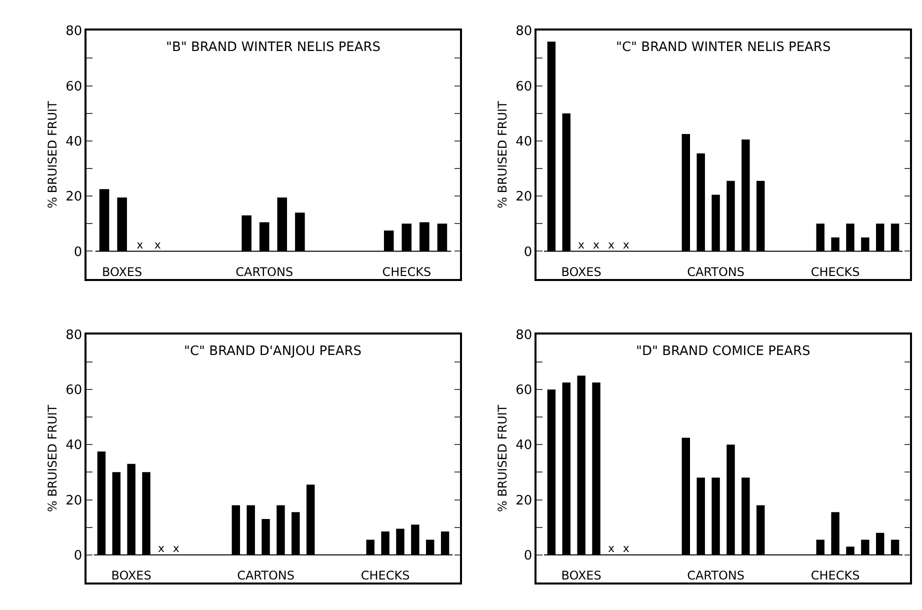  What do you see at coordinates (273, 47) in the screenshot?
I see `text: "B" BRAND WINTER NELIS PEARS` at bounding box center [273, 47].